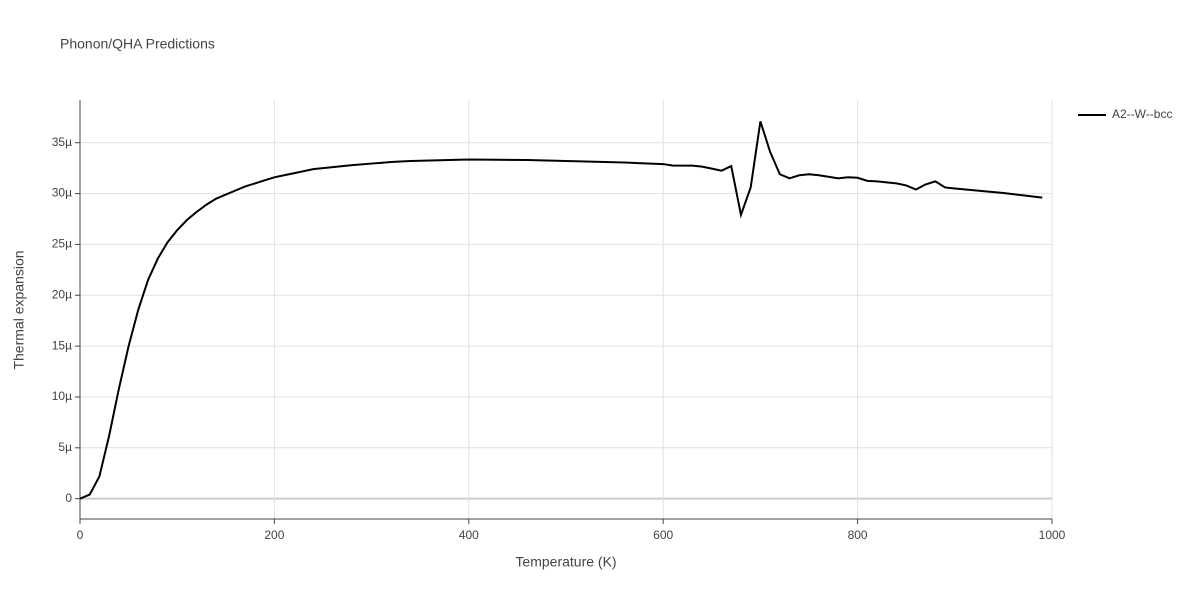  What do you see at coordinates (62, 396) in the screenshot?
I see `y-tick-label: 10µ` at bounding box center [62, 396].